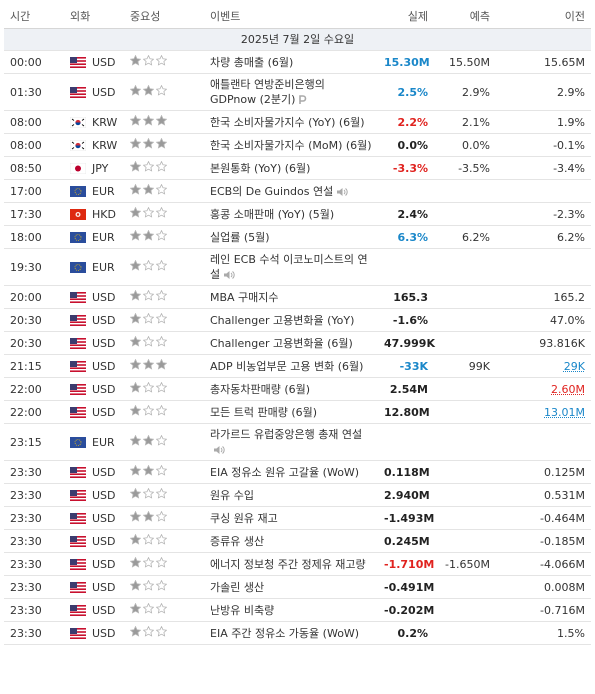  I want to click on event-row: 18:00 EUR 실업률 (5월) 6.3% 6.2% 6.2%, so click(297, 237).